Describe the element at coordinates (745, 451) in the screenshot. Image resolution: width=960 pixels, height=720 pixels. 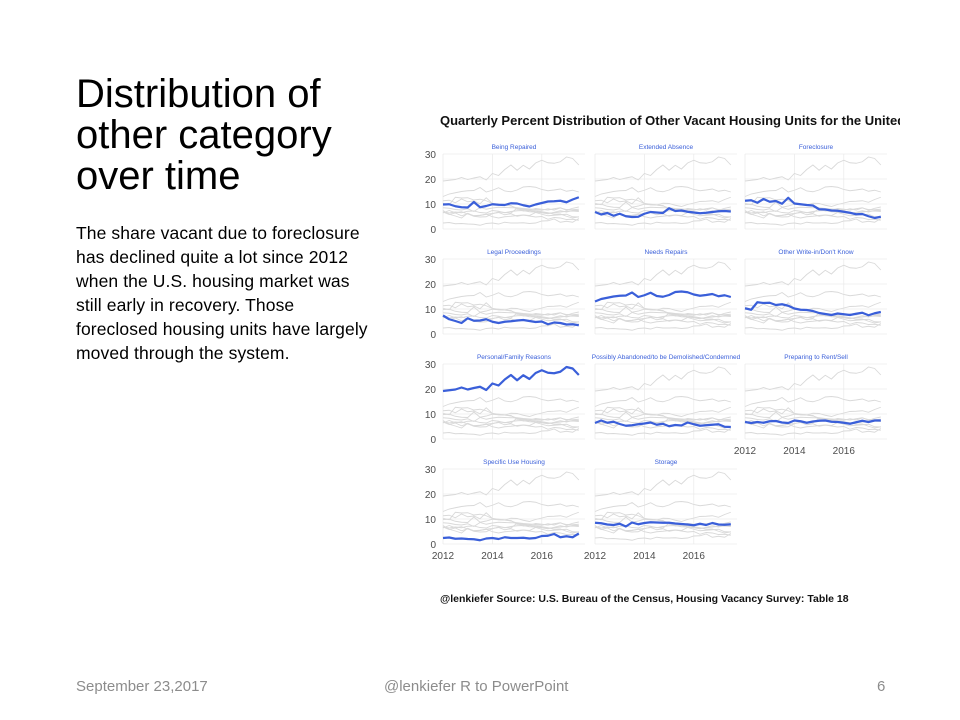
I see `x-tick-label: 2012` at that location.